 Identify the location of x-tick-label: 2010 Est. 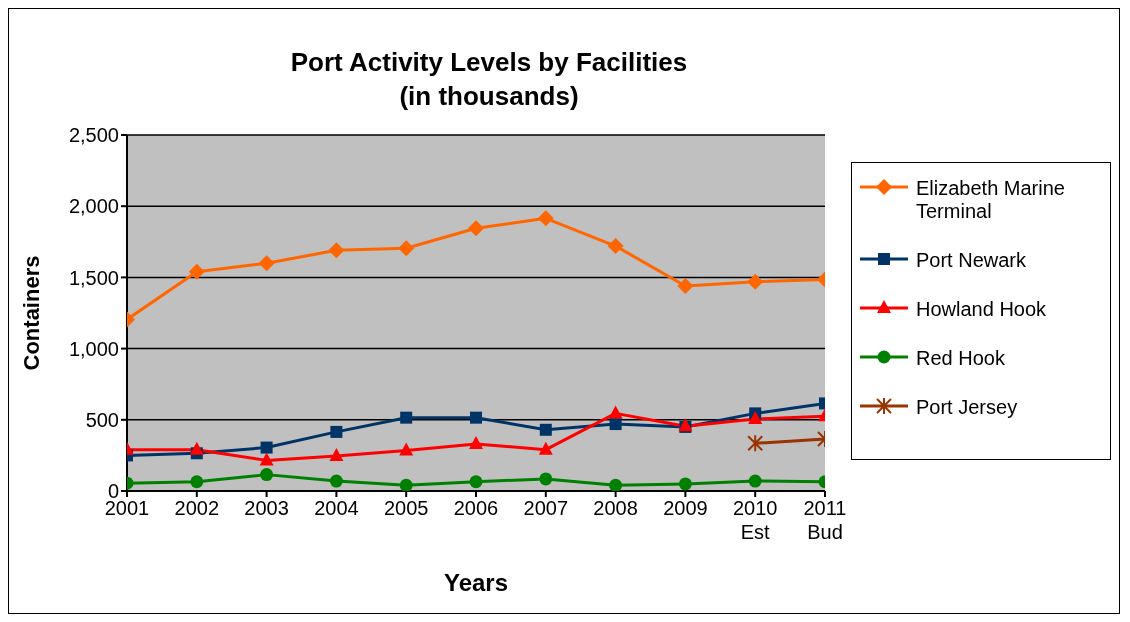
(755, 520).